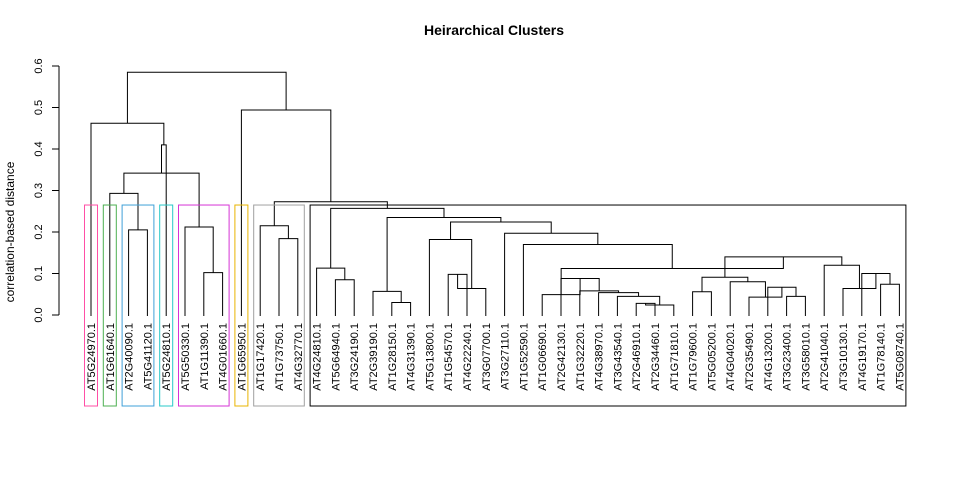  I want to click on leaf-label: AT1G17420.1, so click(261, 357).